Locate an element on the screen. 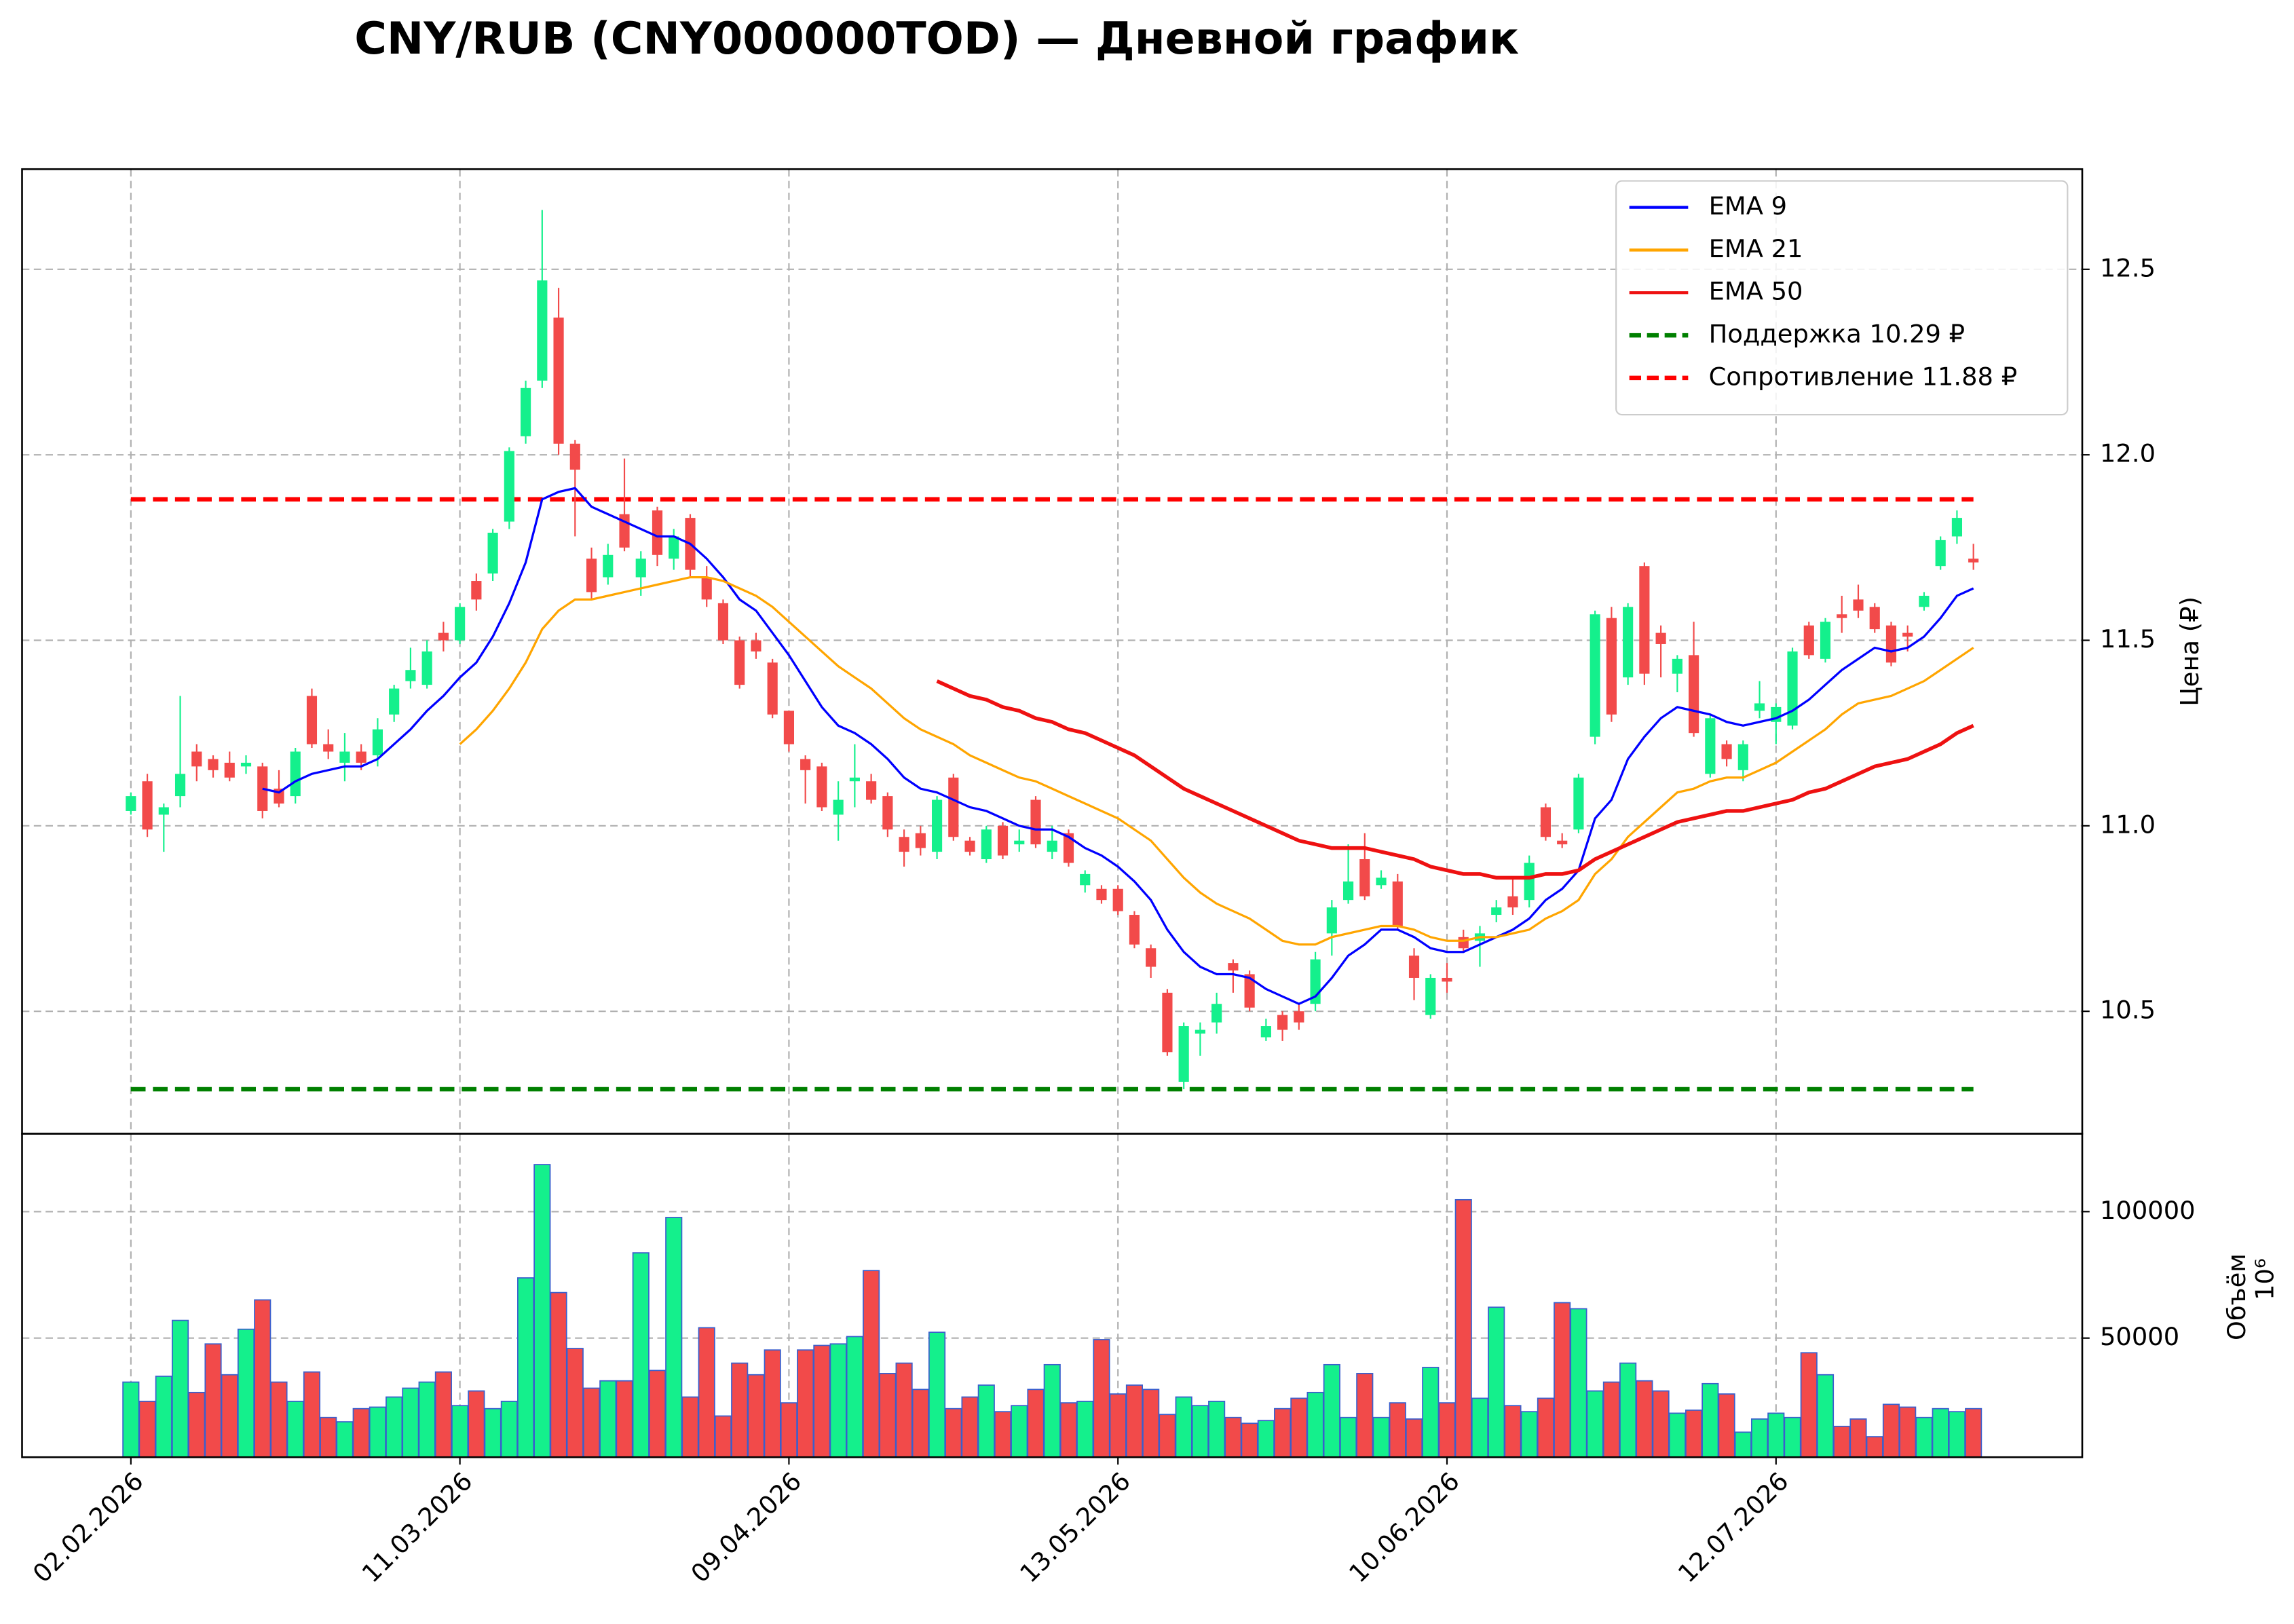  legend-label: Сопротивление 11.88 ₽ is located at coordinates (1863, 376).